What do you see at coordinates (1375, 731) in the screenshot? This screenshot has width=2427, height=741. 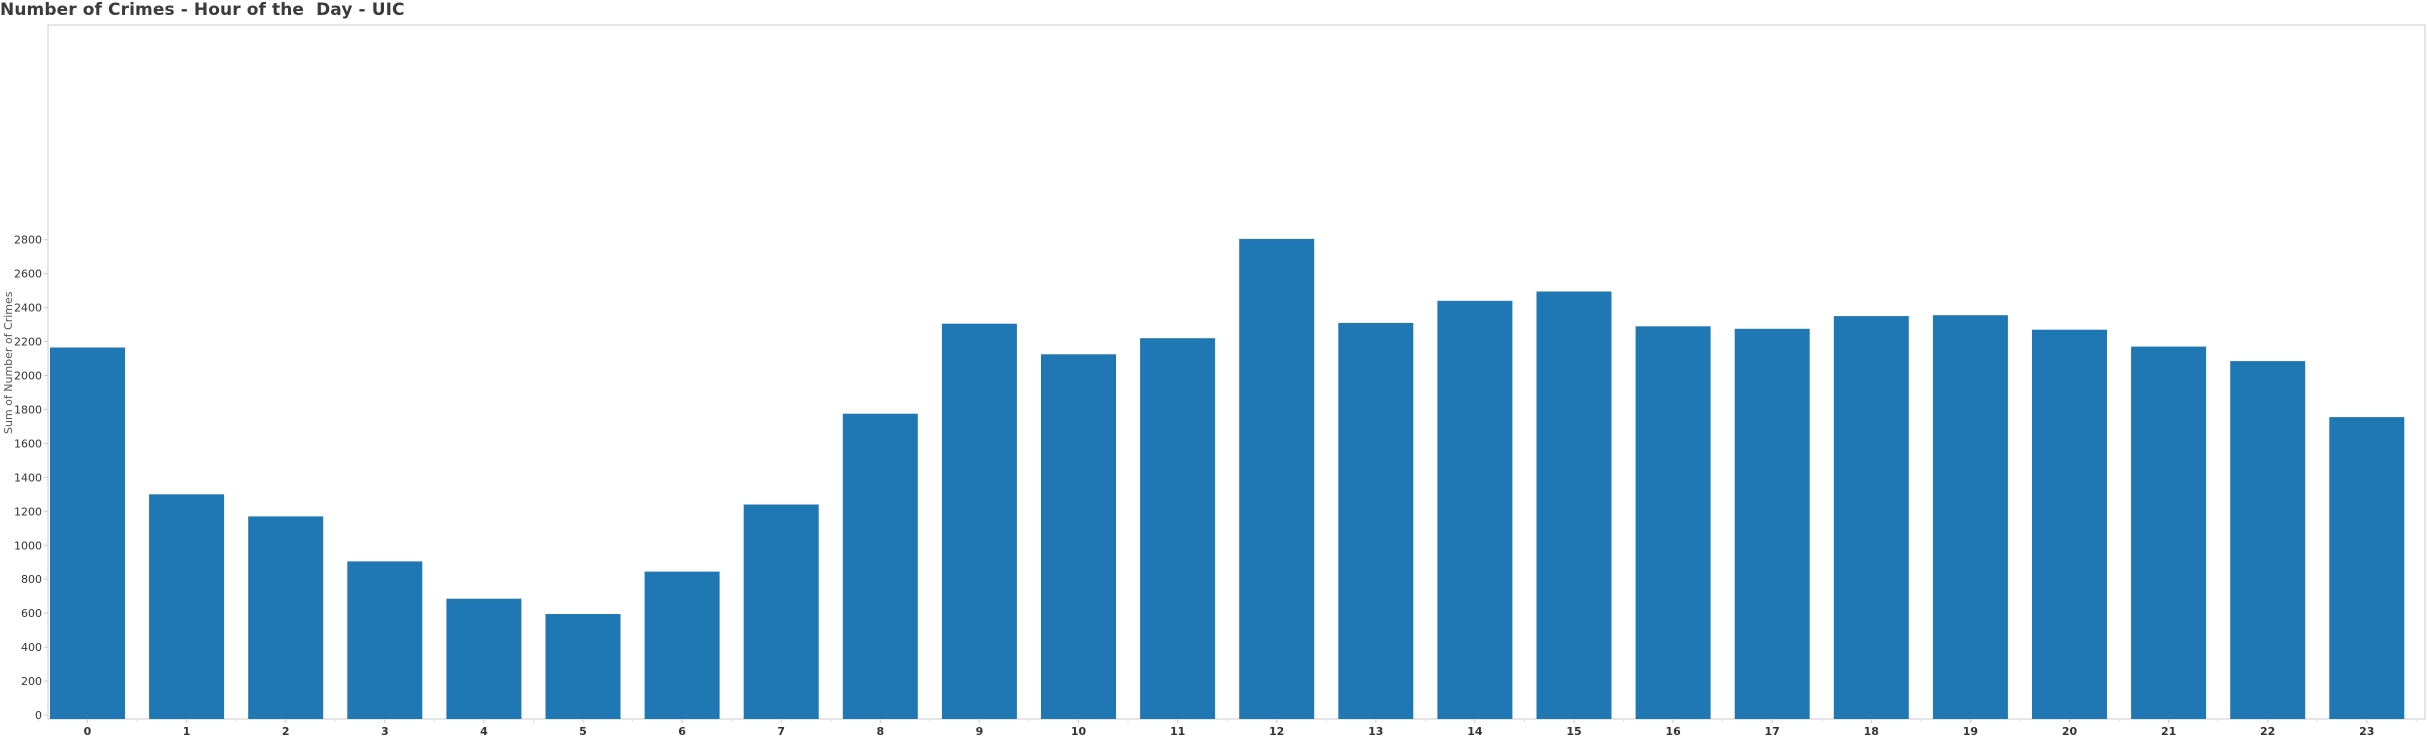 I see `x-tick-label: 13` at bounding box center [1375, 731].